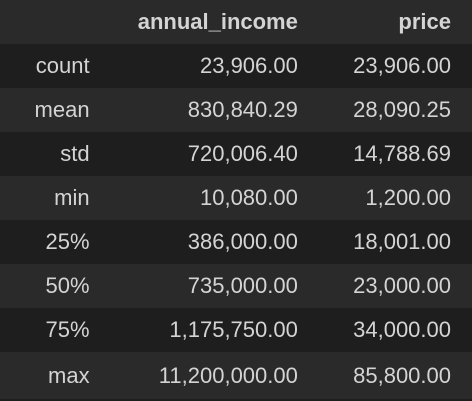  What do you see at coordinates (402, 285) in the screenshot?
I see `price-cell: 23,000.00` at bounding box center [402, 285].